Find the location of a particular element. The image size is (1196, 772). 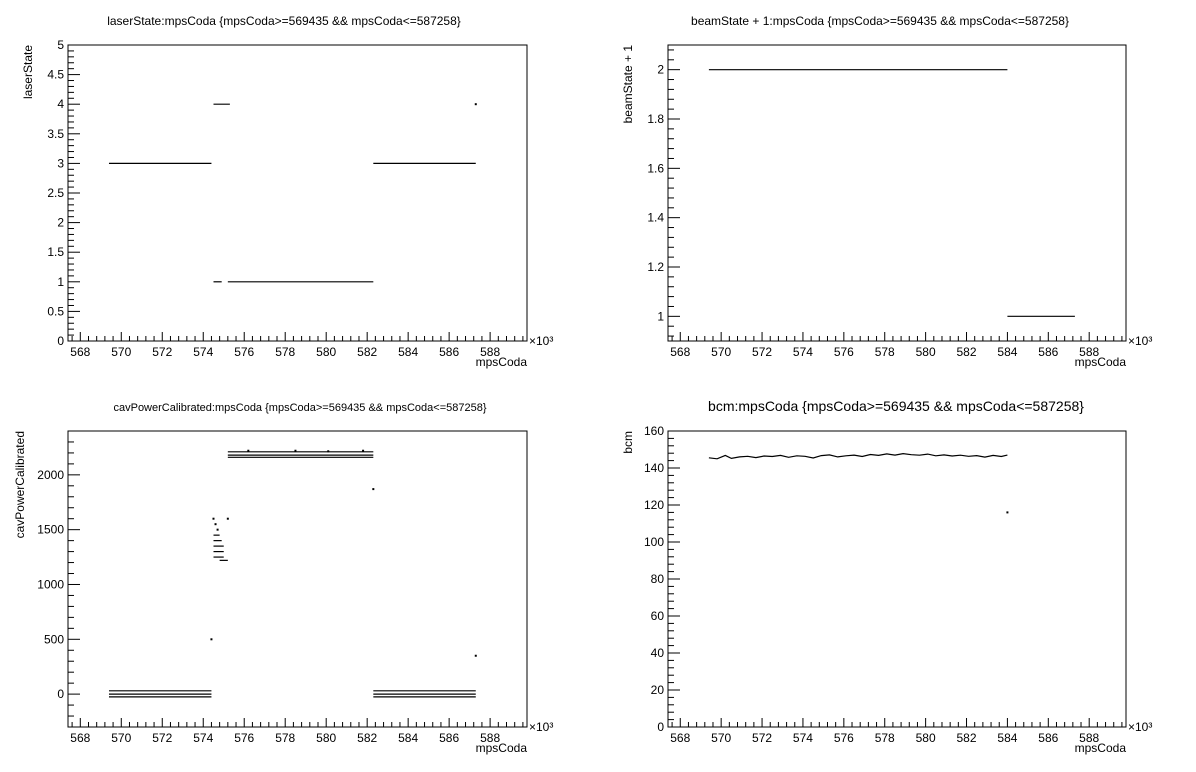

y-tick-label: 1500 is located at coordinates (50, 530).